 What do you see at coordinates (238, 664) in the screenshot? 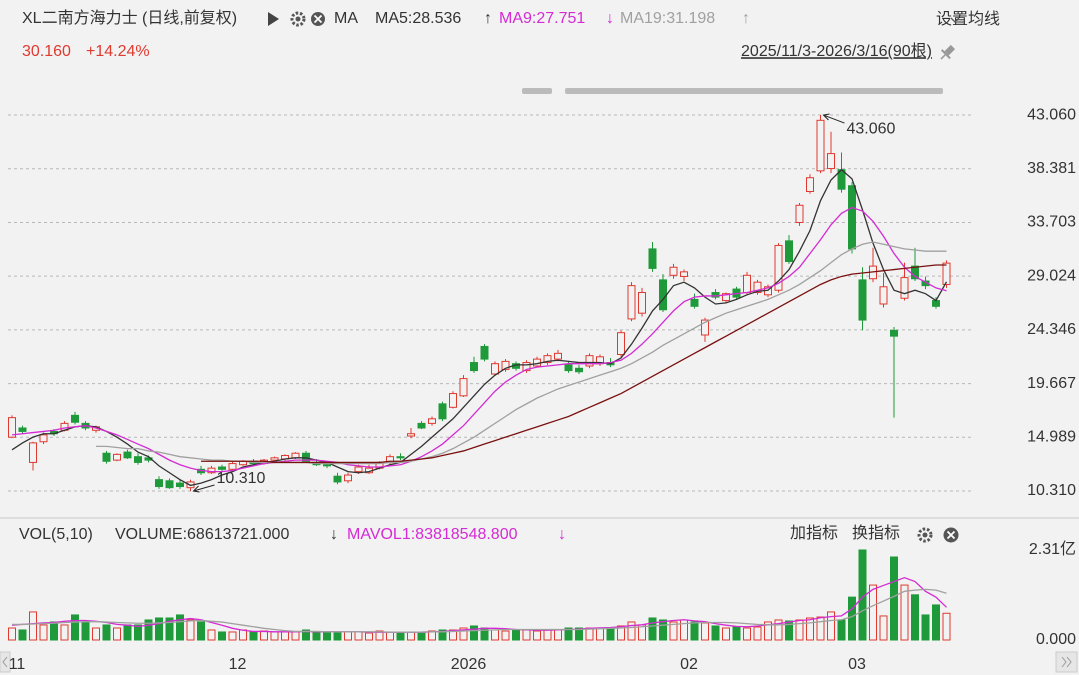
I see `x-tick-label: 12` at bounding box center [238, 664].